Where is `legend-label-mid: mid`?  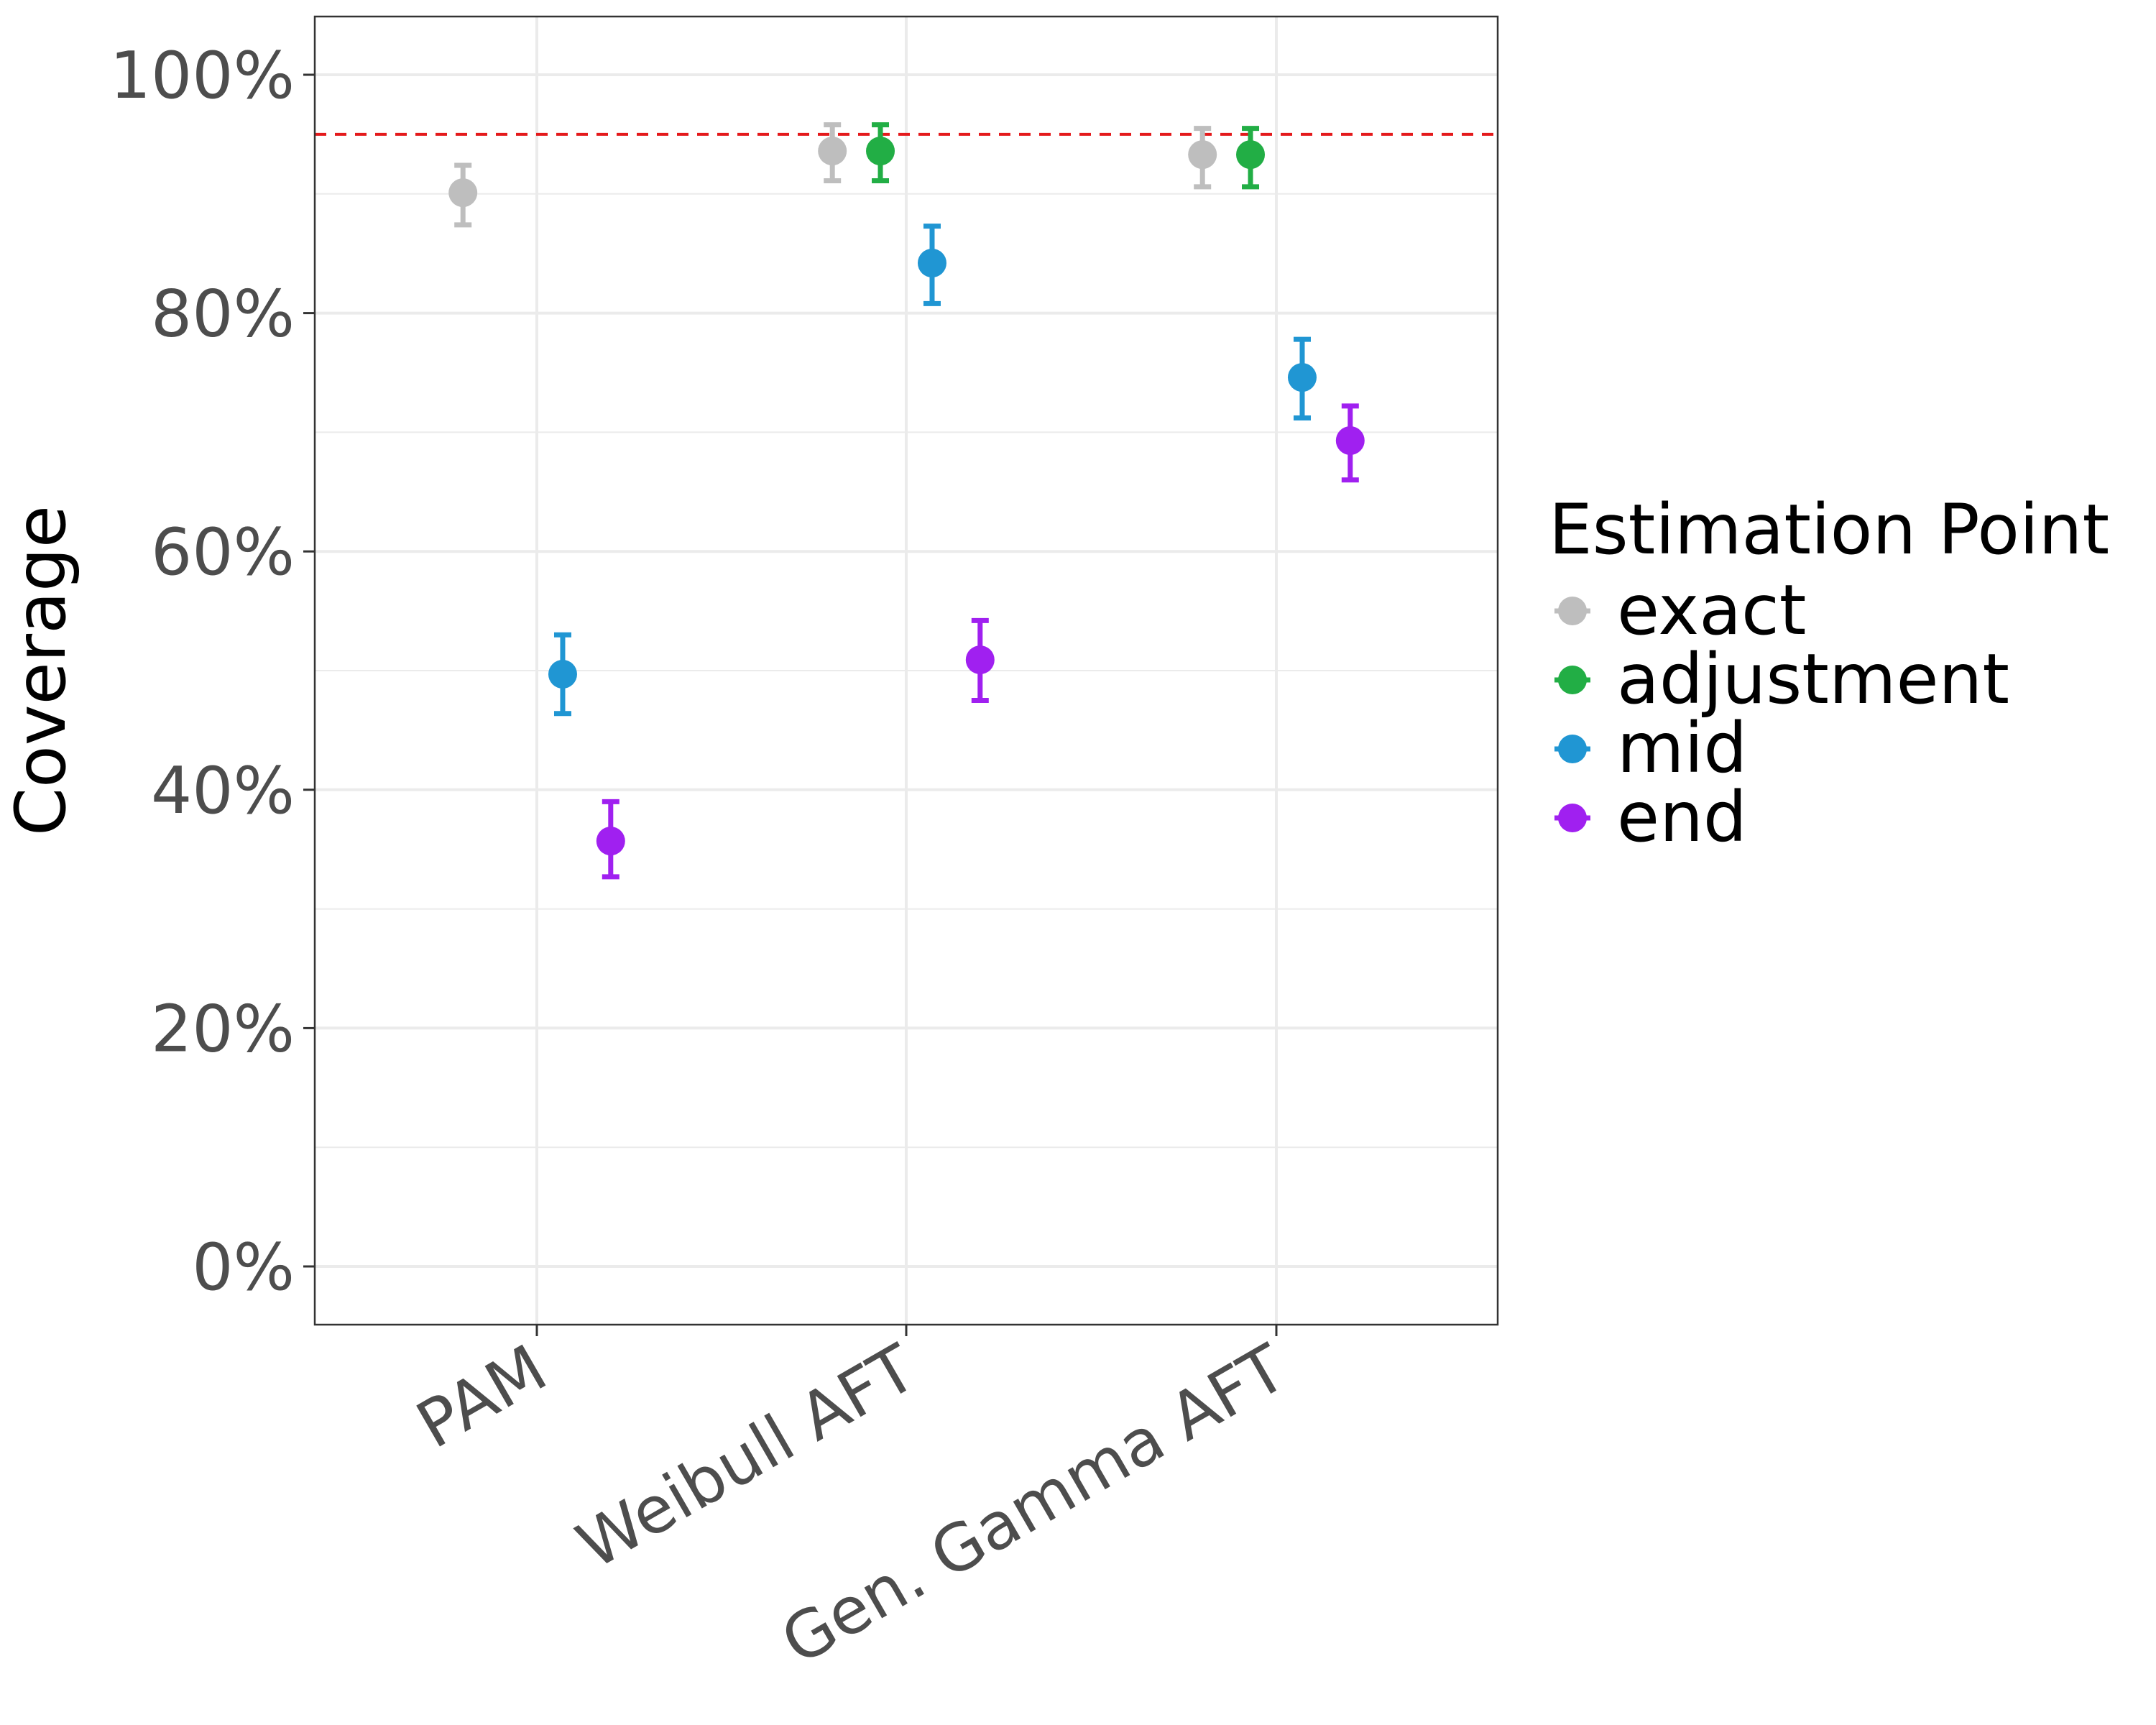
legend-label-mid: mid is located at coordinates (1682, 748).